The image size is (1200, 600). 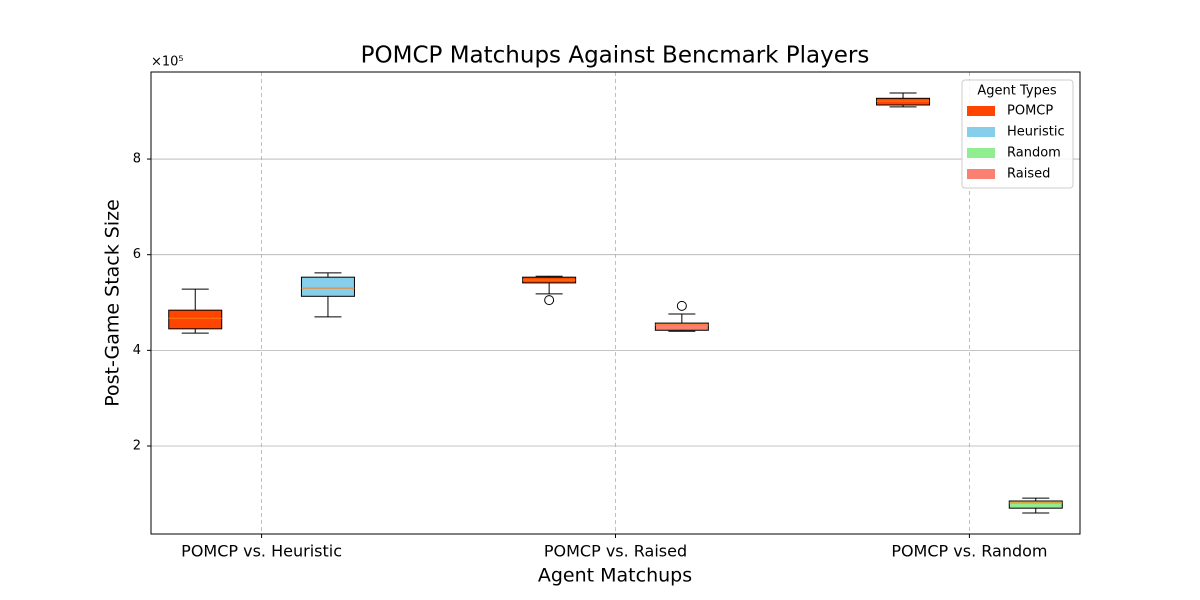 What do you see at coordinates (615, 576) in the screenshot?
I see `x-axis-label: Agent Matchups` at bounding box center [615, 576].